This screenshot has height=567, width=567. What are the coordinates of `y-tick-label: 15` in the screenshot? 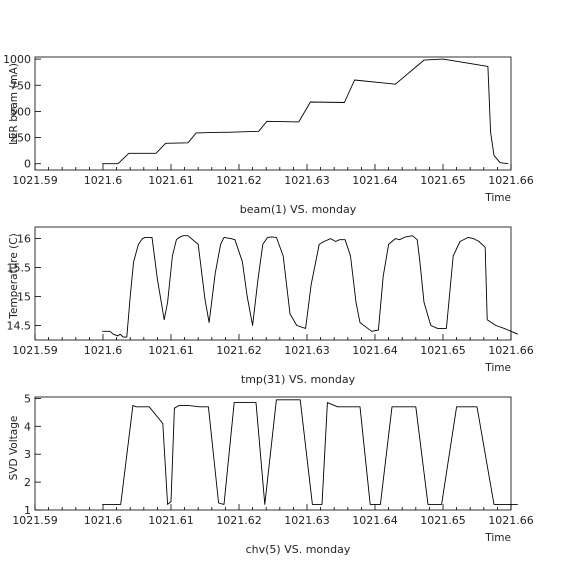 It's located at (24, 297).